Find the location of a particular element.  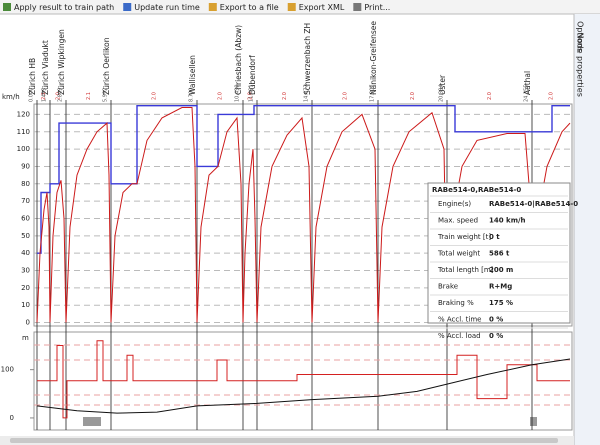

toolbar-button: Export to a file is located at coordinates (249, 7).